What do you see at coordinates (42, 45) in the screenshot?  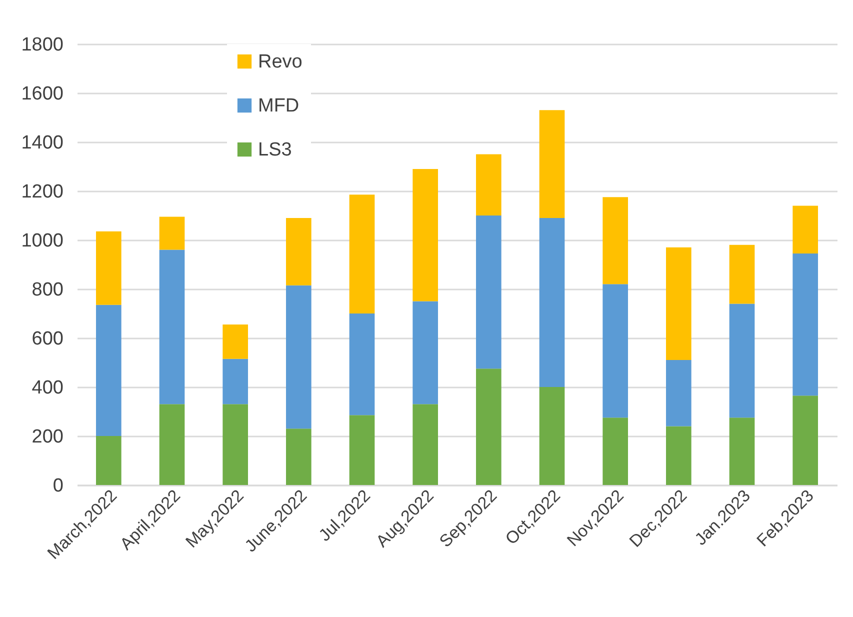 I see `y-tick-label: 1800` at bounding box center [42, 45].